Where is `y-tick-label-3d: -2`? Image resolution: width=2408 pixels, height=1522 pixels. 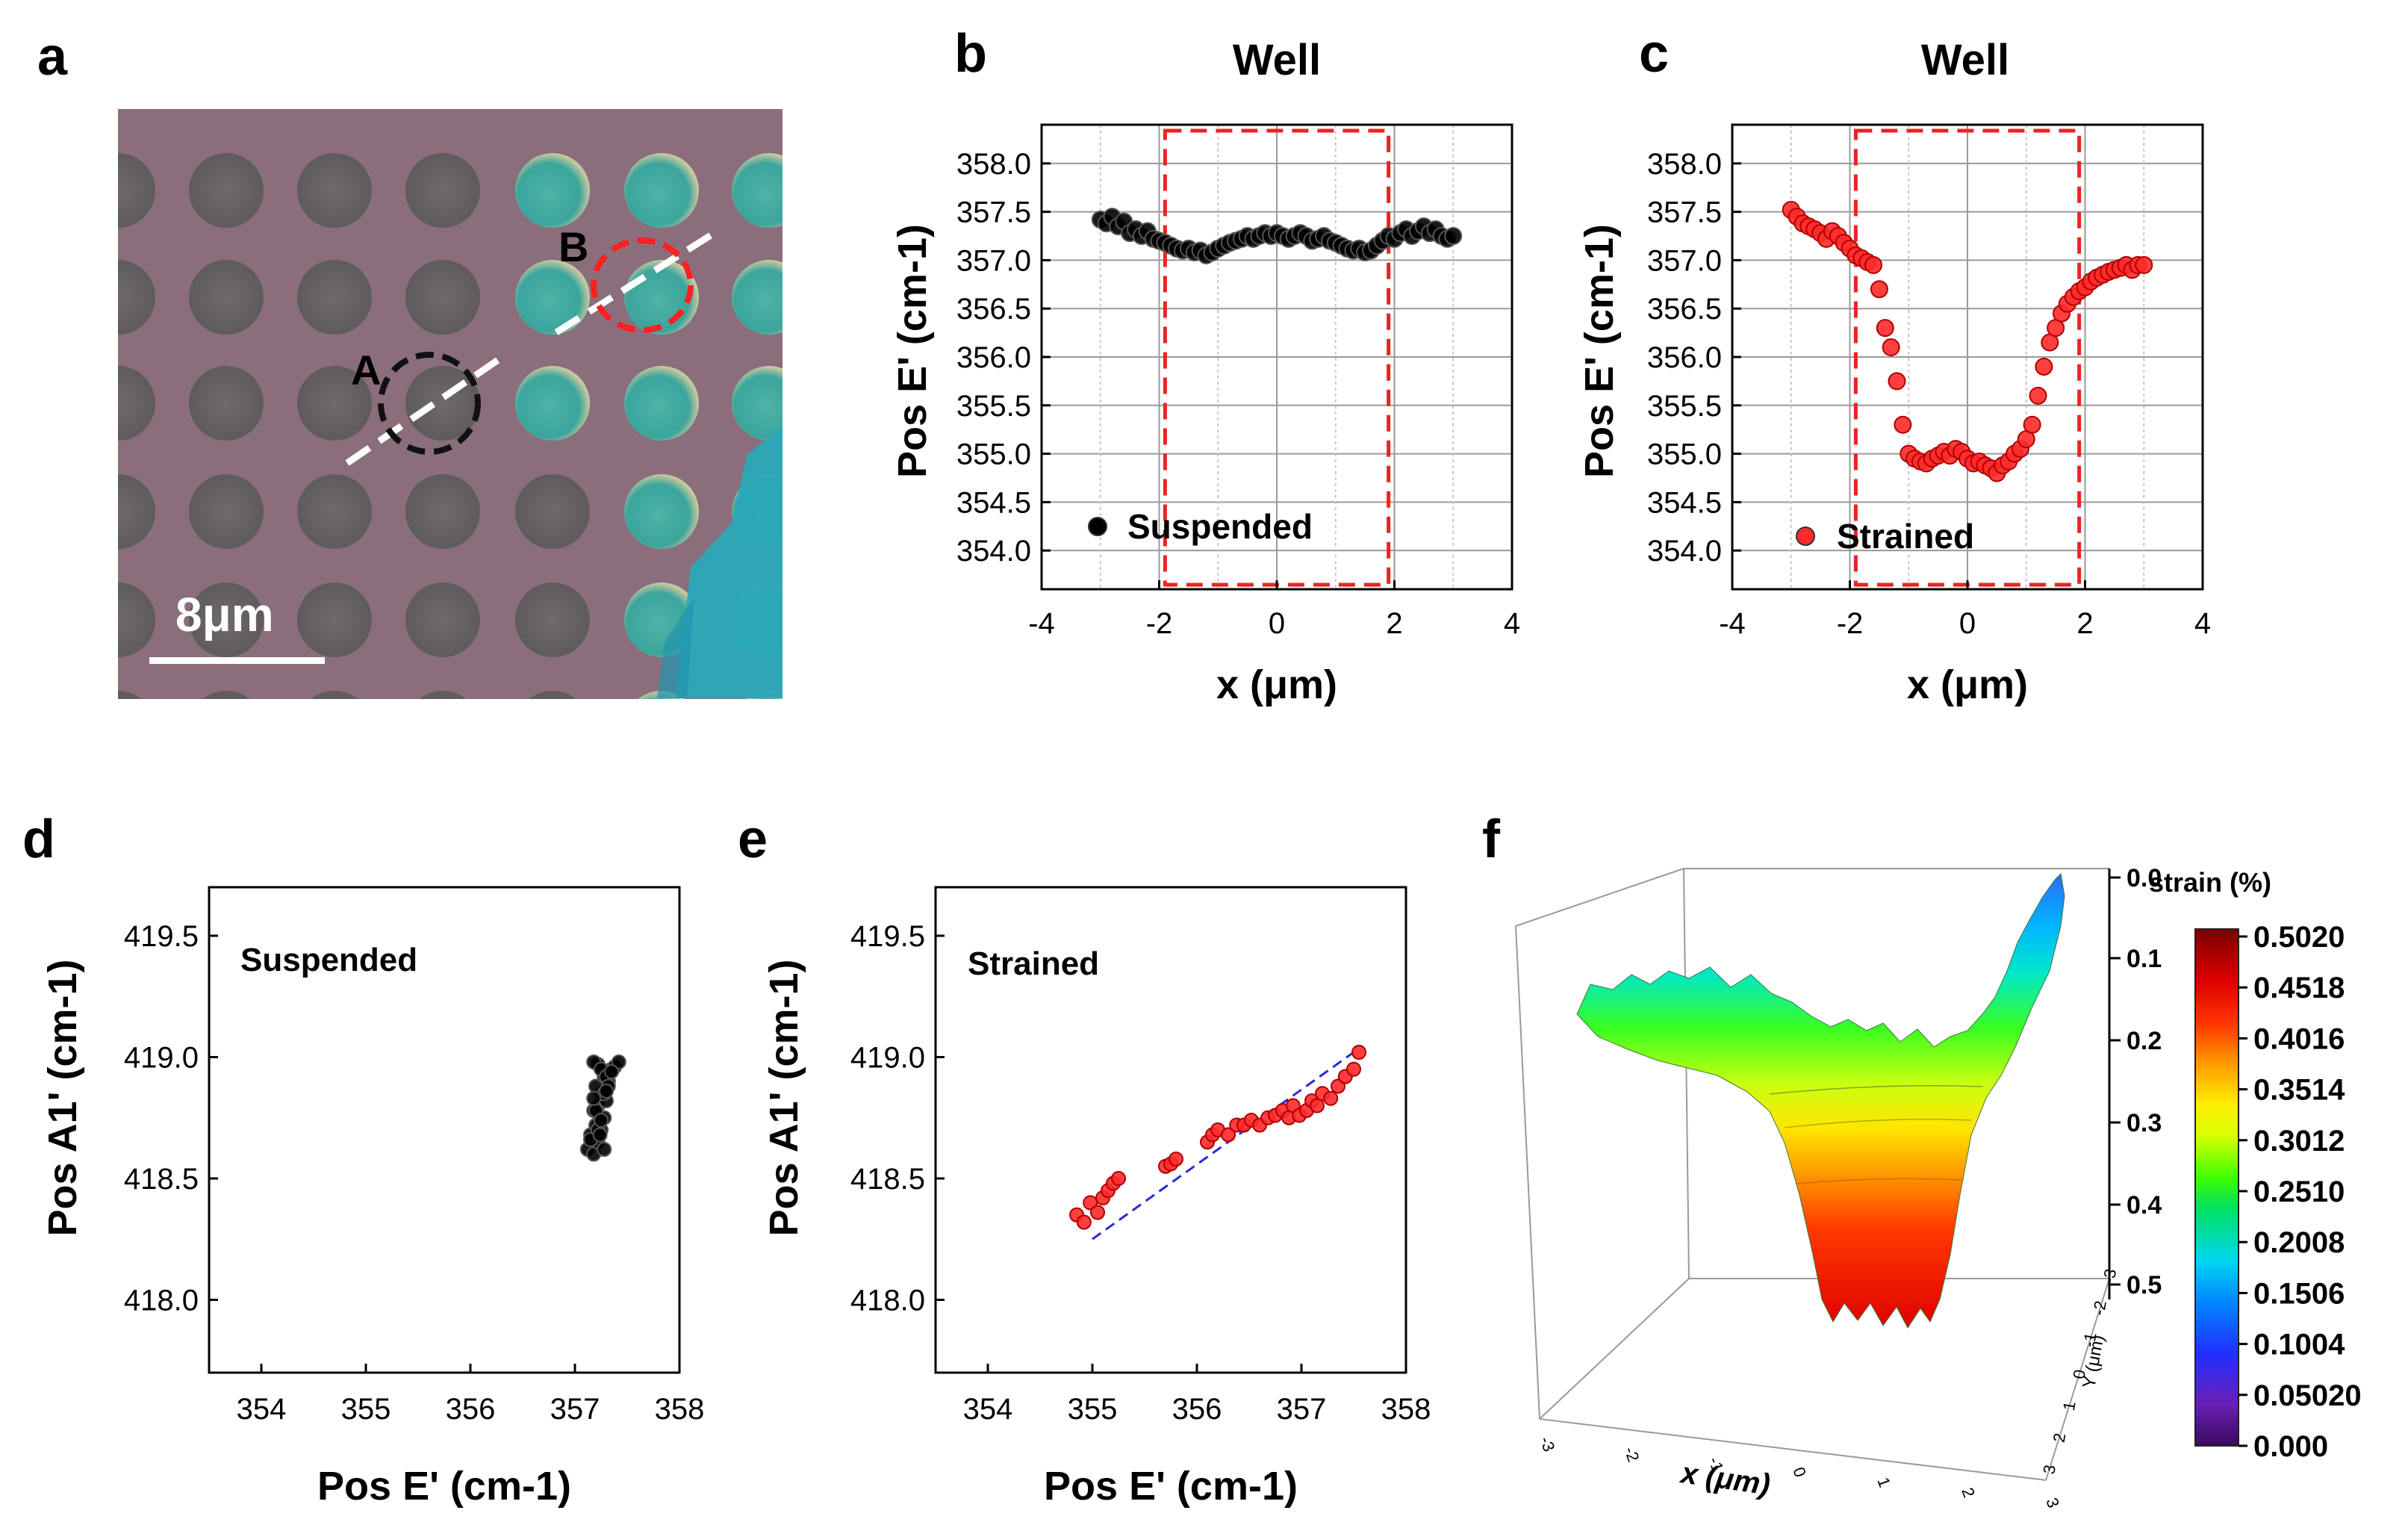 y-tick-label-3d: -2 is located at coordinates (2099, 1308).